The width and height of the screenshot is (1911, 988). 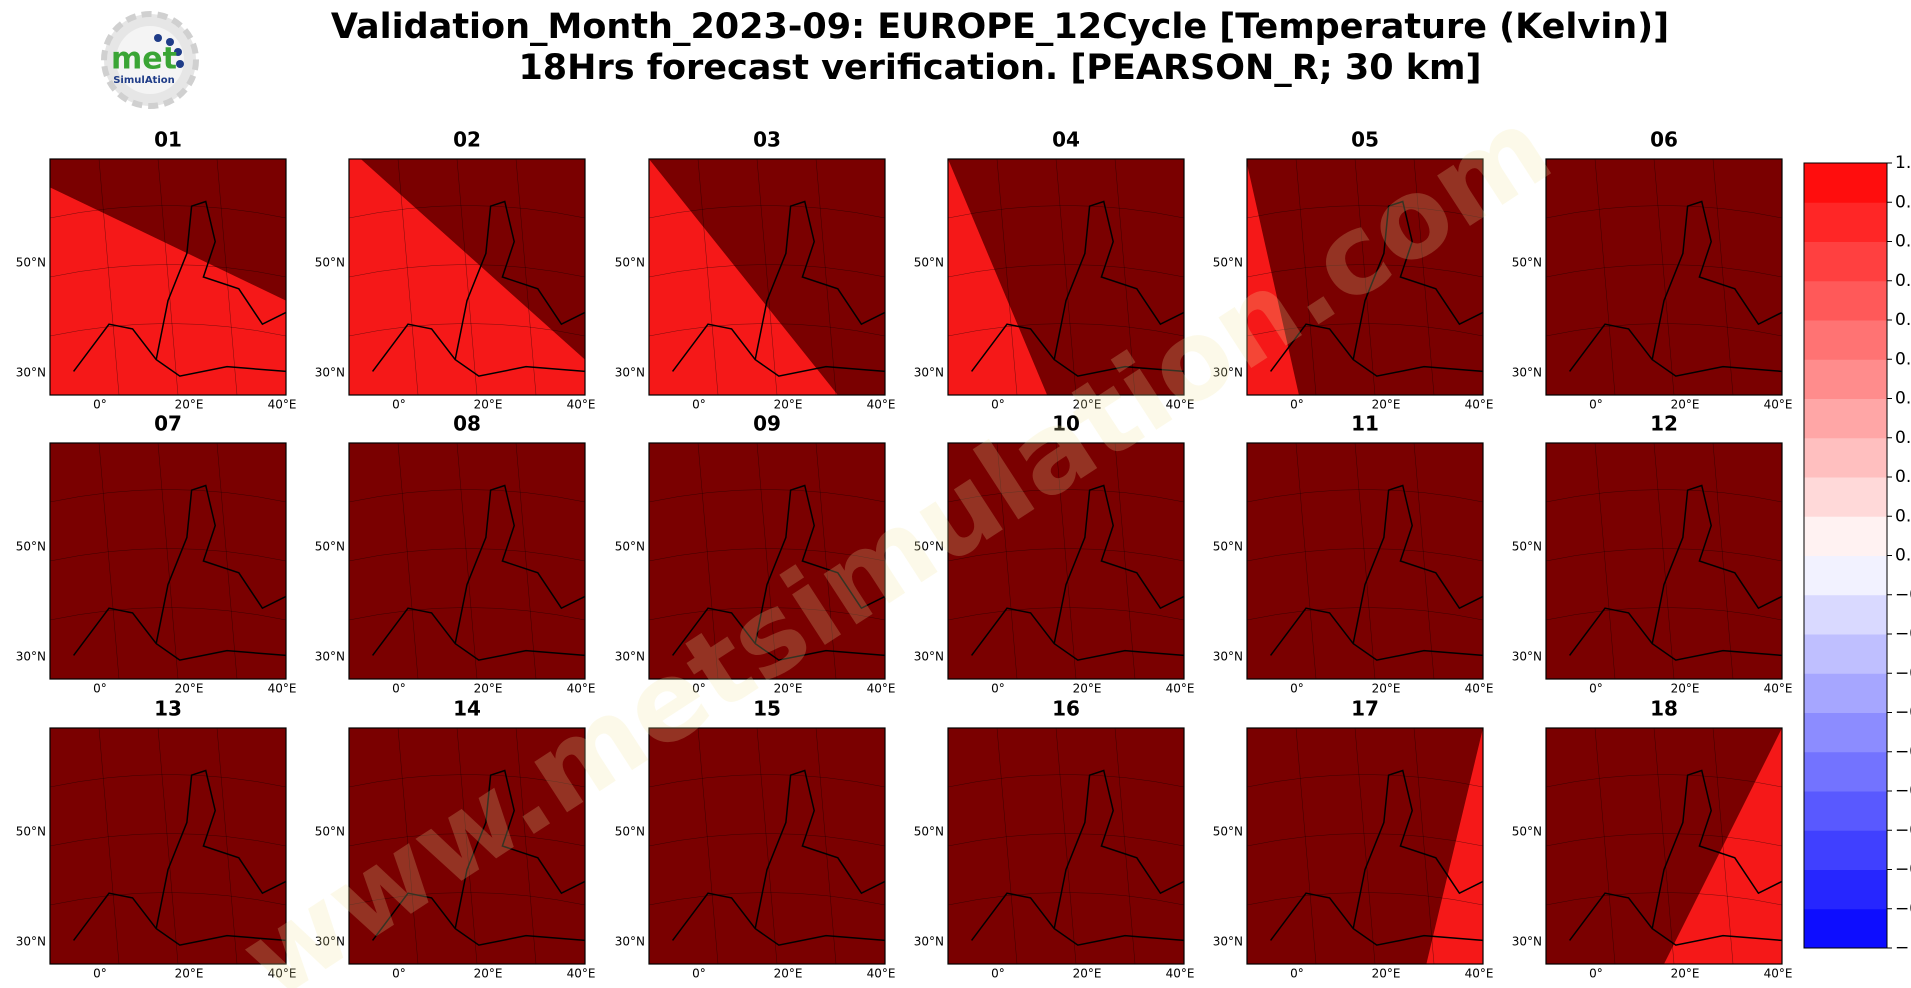 What do you see at coordinates (1903, 909) in the screenshot?
I see `colorbar-tick-label: −0.9` at bounding box center [1903, 909].